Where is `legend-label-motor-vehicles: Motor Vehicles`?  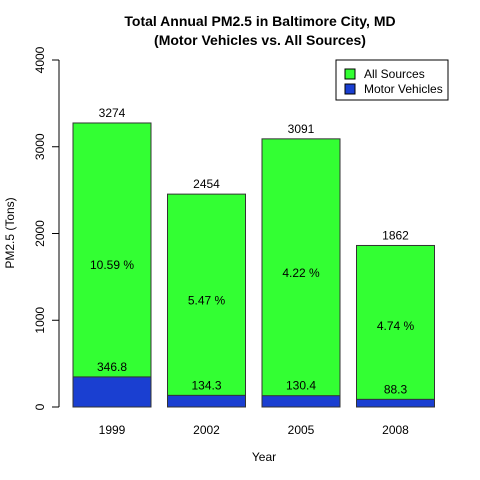
legend-label-motor-vehicles: Motor Vehicles is located at coordinates (403, 89).